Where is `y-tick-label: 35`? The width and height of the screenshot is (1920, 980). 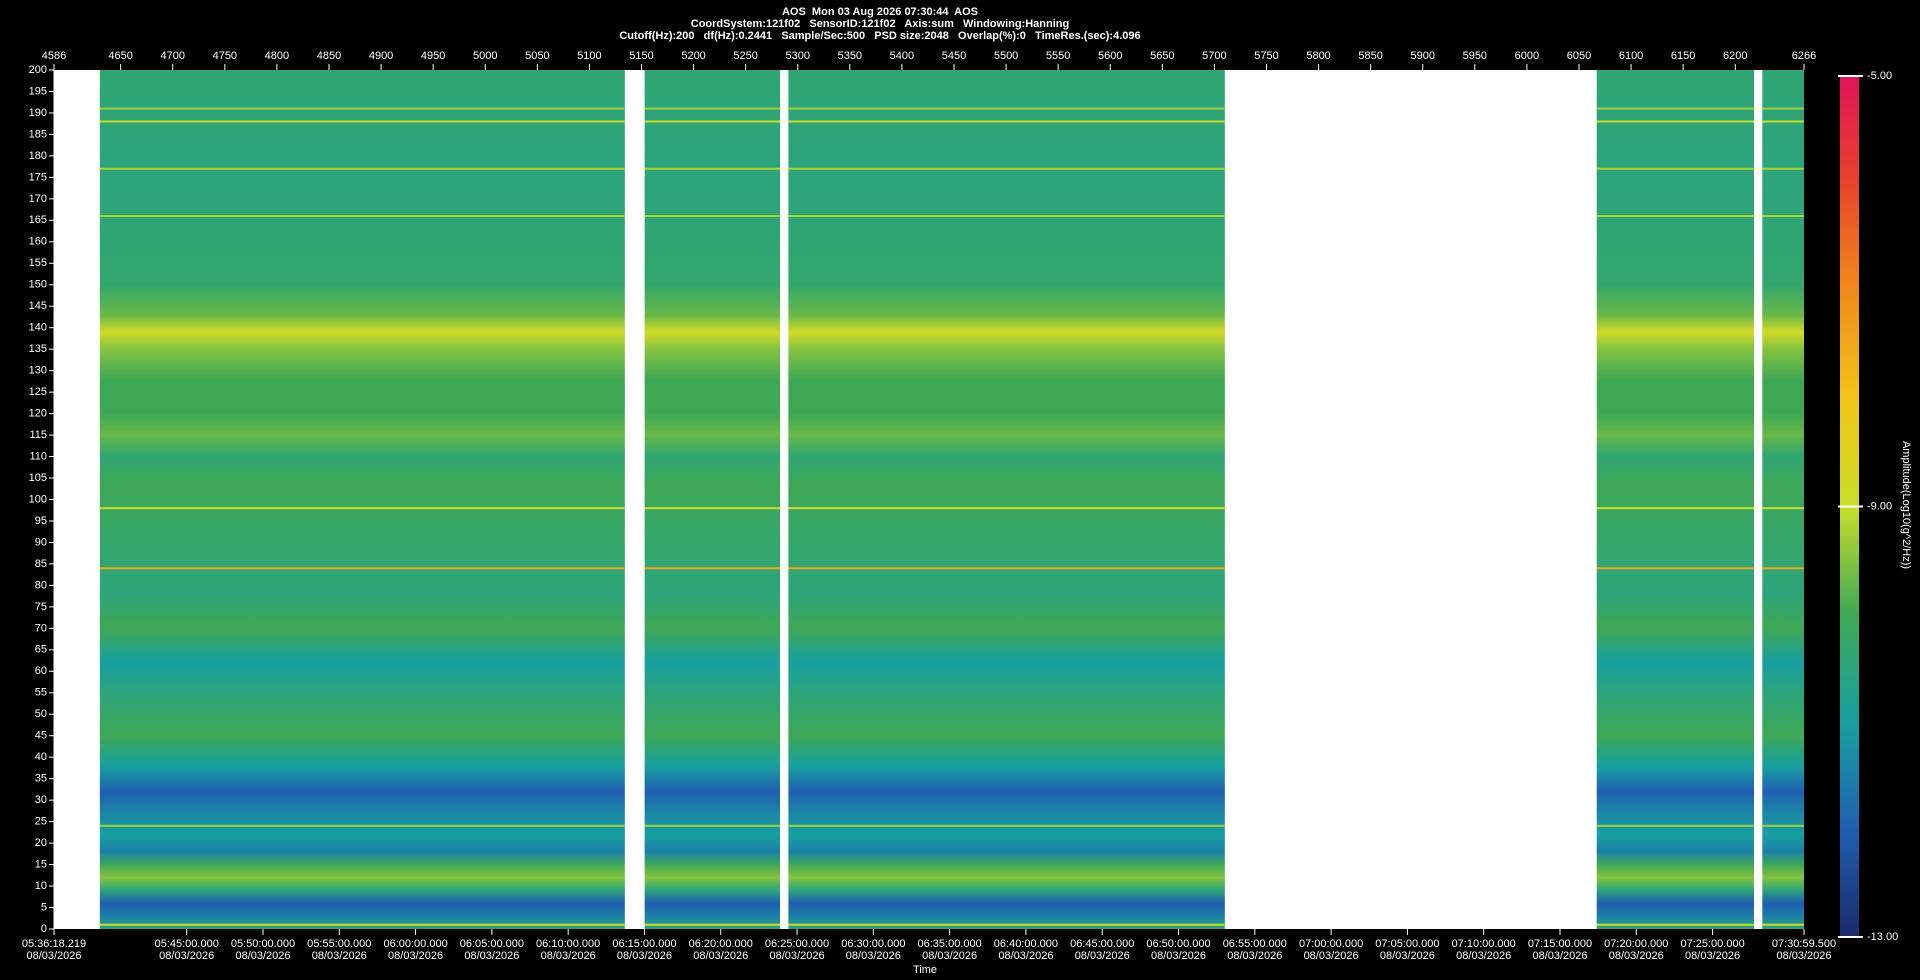
y-tick-label: 35 is located at coordinates (41, 779).